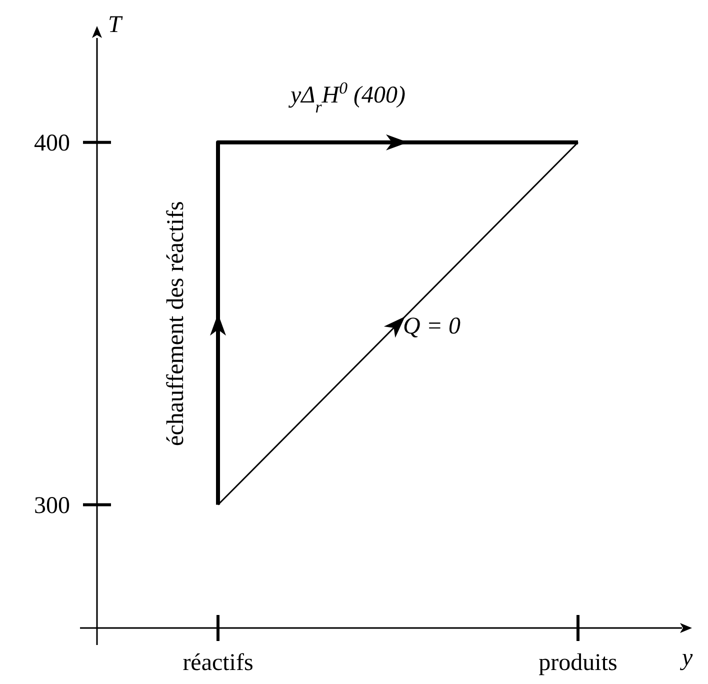 The width and height of the screenshot is (708, 684). I want to click on annotation: Q = 0, so click(432, 327).